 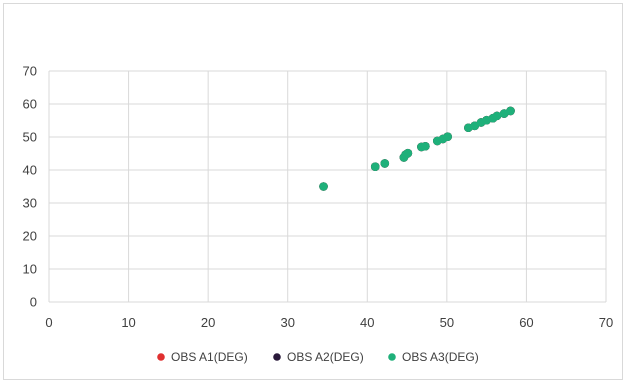 I want to click on data-points, so click(x=417, y=148).